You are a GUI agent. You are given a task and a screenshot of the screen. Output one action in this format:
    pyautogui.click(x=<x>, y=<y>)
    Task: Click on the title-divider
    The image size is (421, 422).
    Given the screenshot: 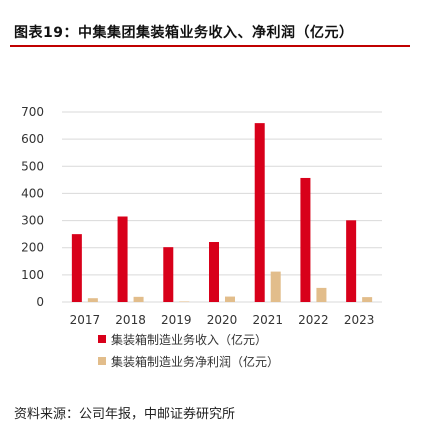 What is the action you would take?
    pyautogui.click(x=210, y=46)
    